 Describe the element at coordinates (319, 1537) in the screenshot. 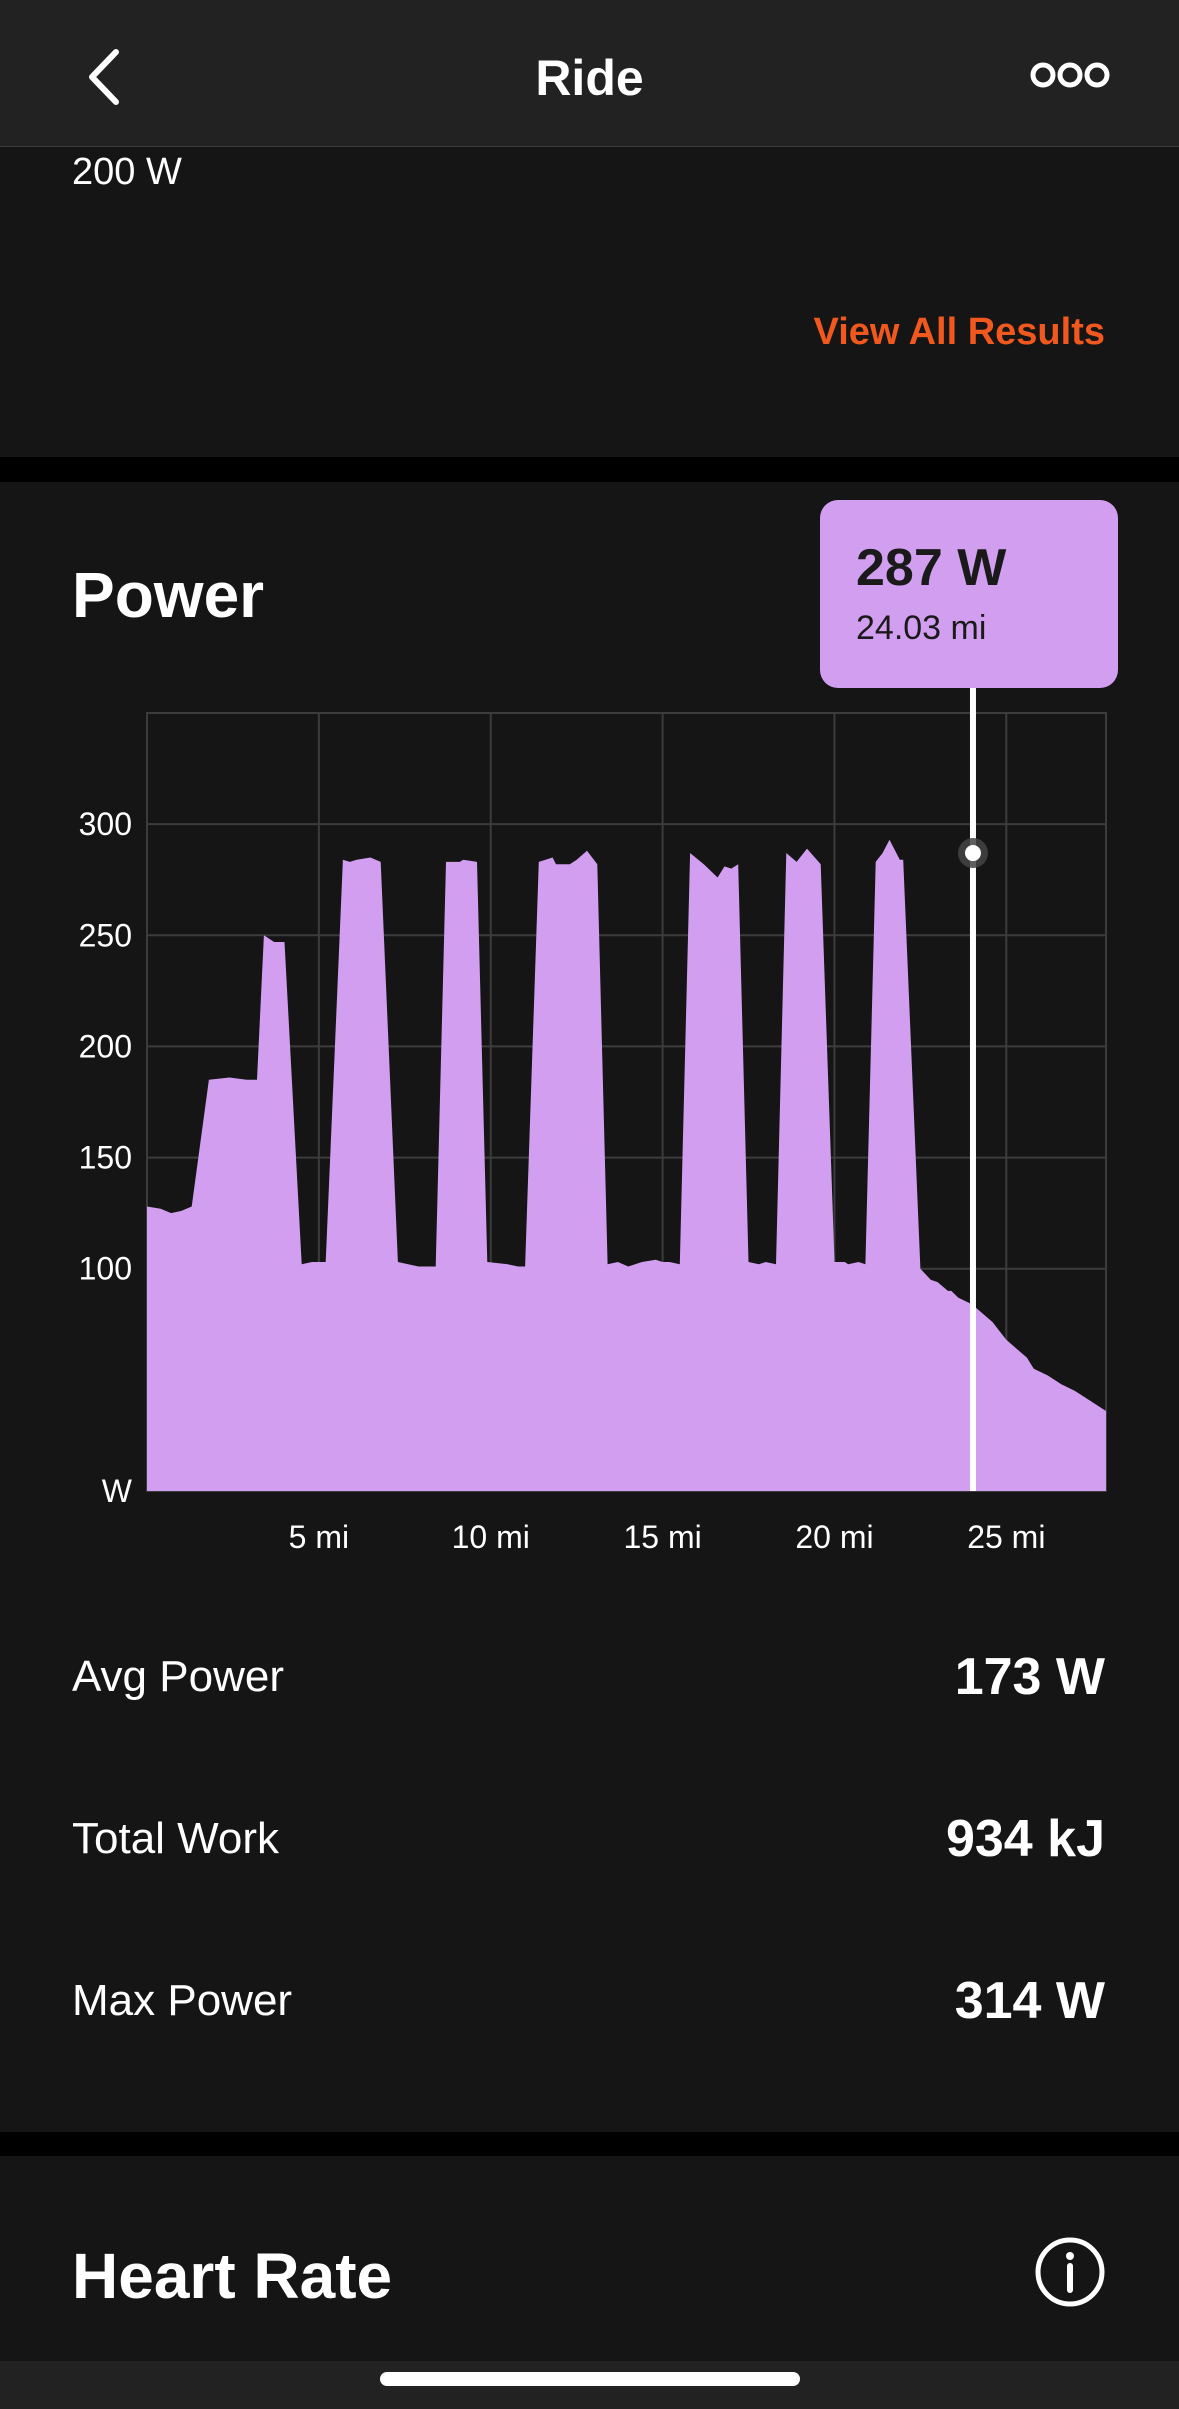

I see `x-tick-label: 5 mi` at that location.